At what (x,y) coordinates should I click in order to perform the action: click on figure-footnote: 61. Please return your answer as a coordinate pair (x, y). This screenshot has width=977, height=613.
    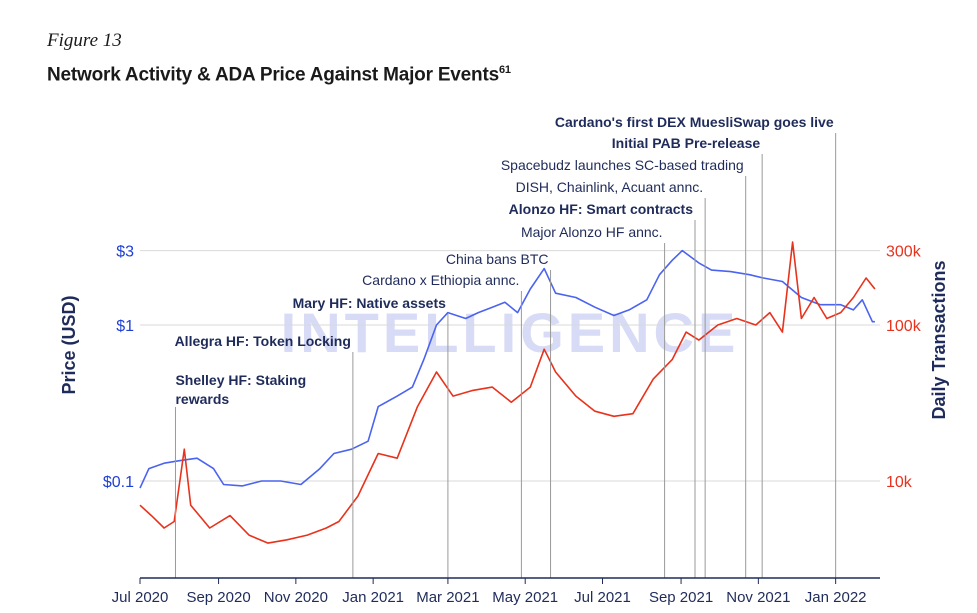
    Looking at the image, I should click on (504, 70).